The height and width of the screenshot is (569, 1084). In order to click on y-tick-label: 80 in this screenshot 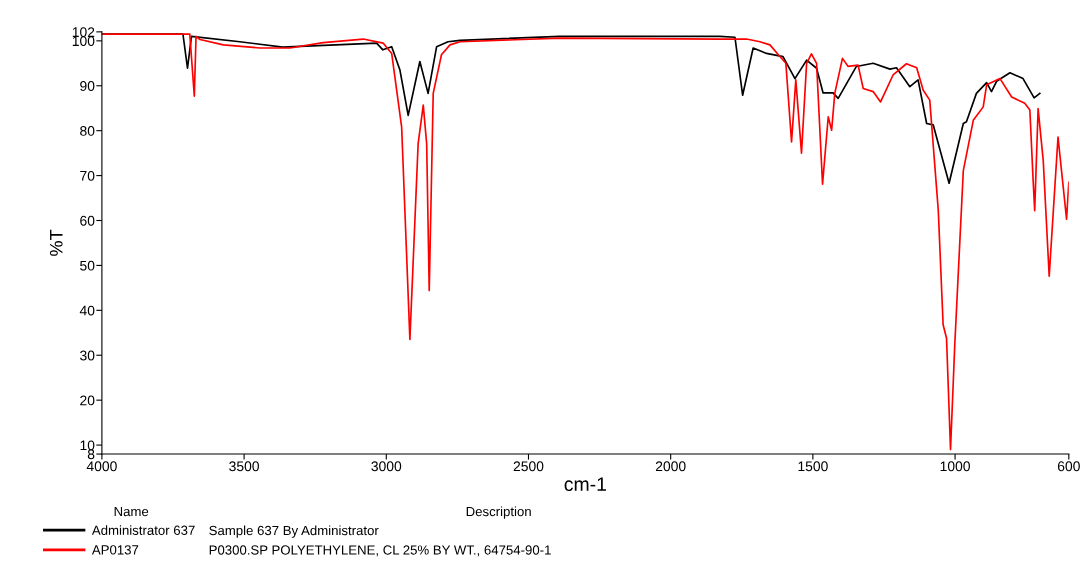, I will do `click(87, 131)`.